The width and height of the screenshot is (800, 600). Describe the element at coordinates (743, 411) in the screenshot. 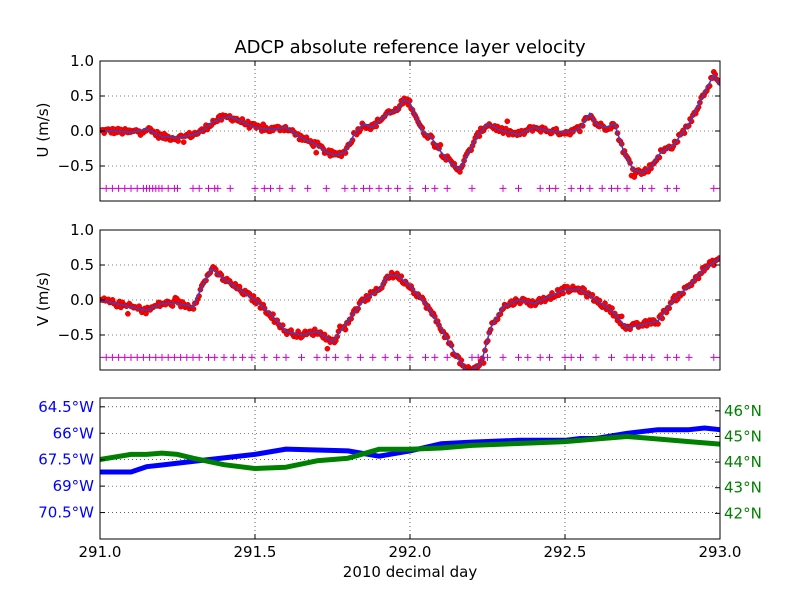

I see `latitude-tick-label: 46°N` at that location.